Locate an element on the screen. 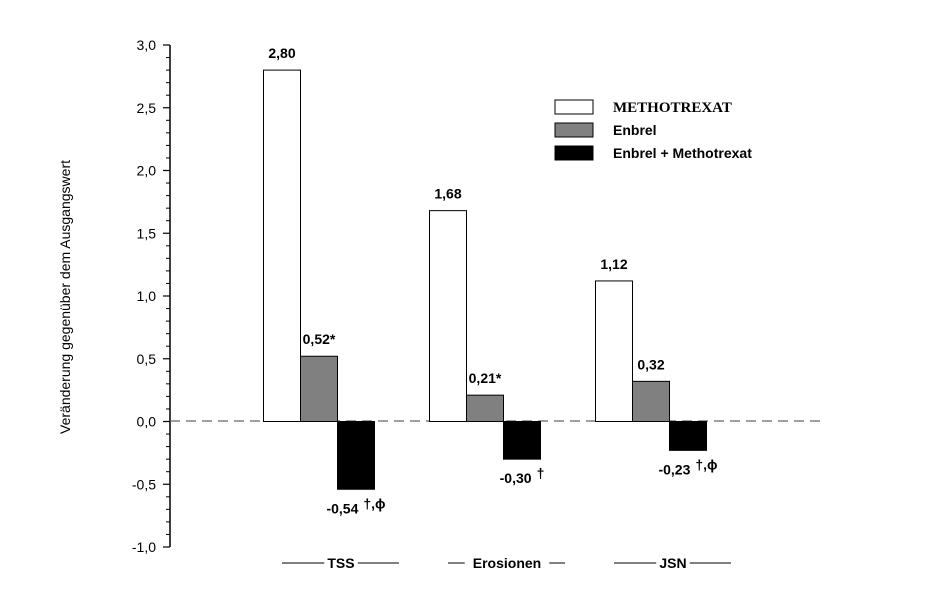  data-label: -0,23 †,ϕ is located at coordinates (687, 466).